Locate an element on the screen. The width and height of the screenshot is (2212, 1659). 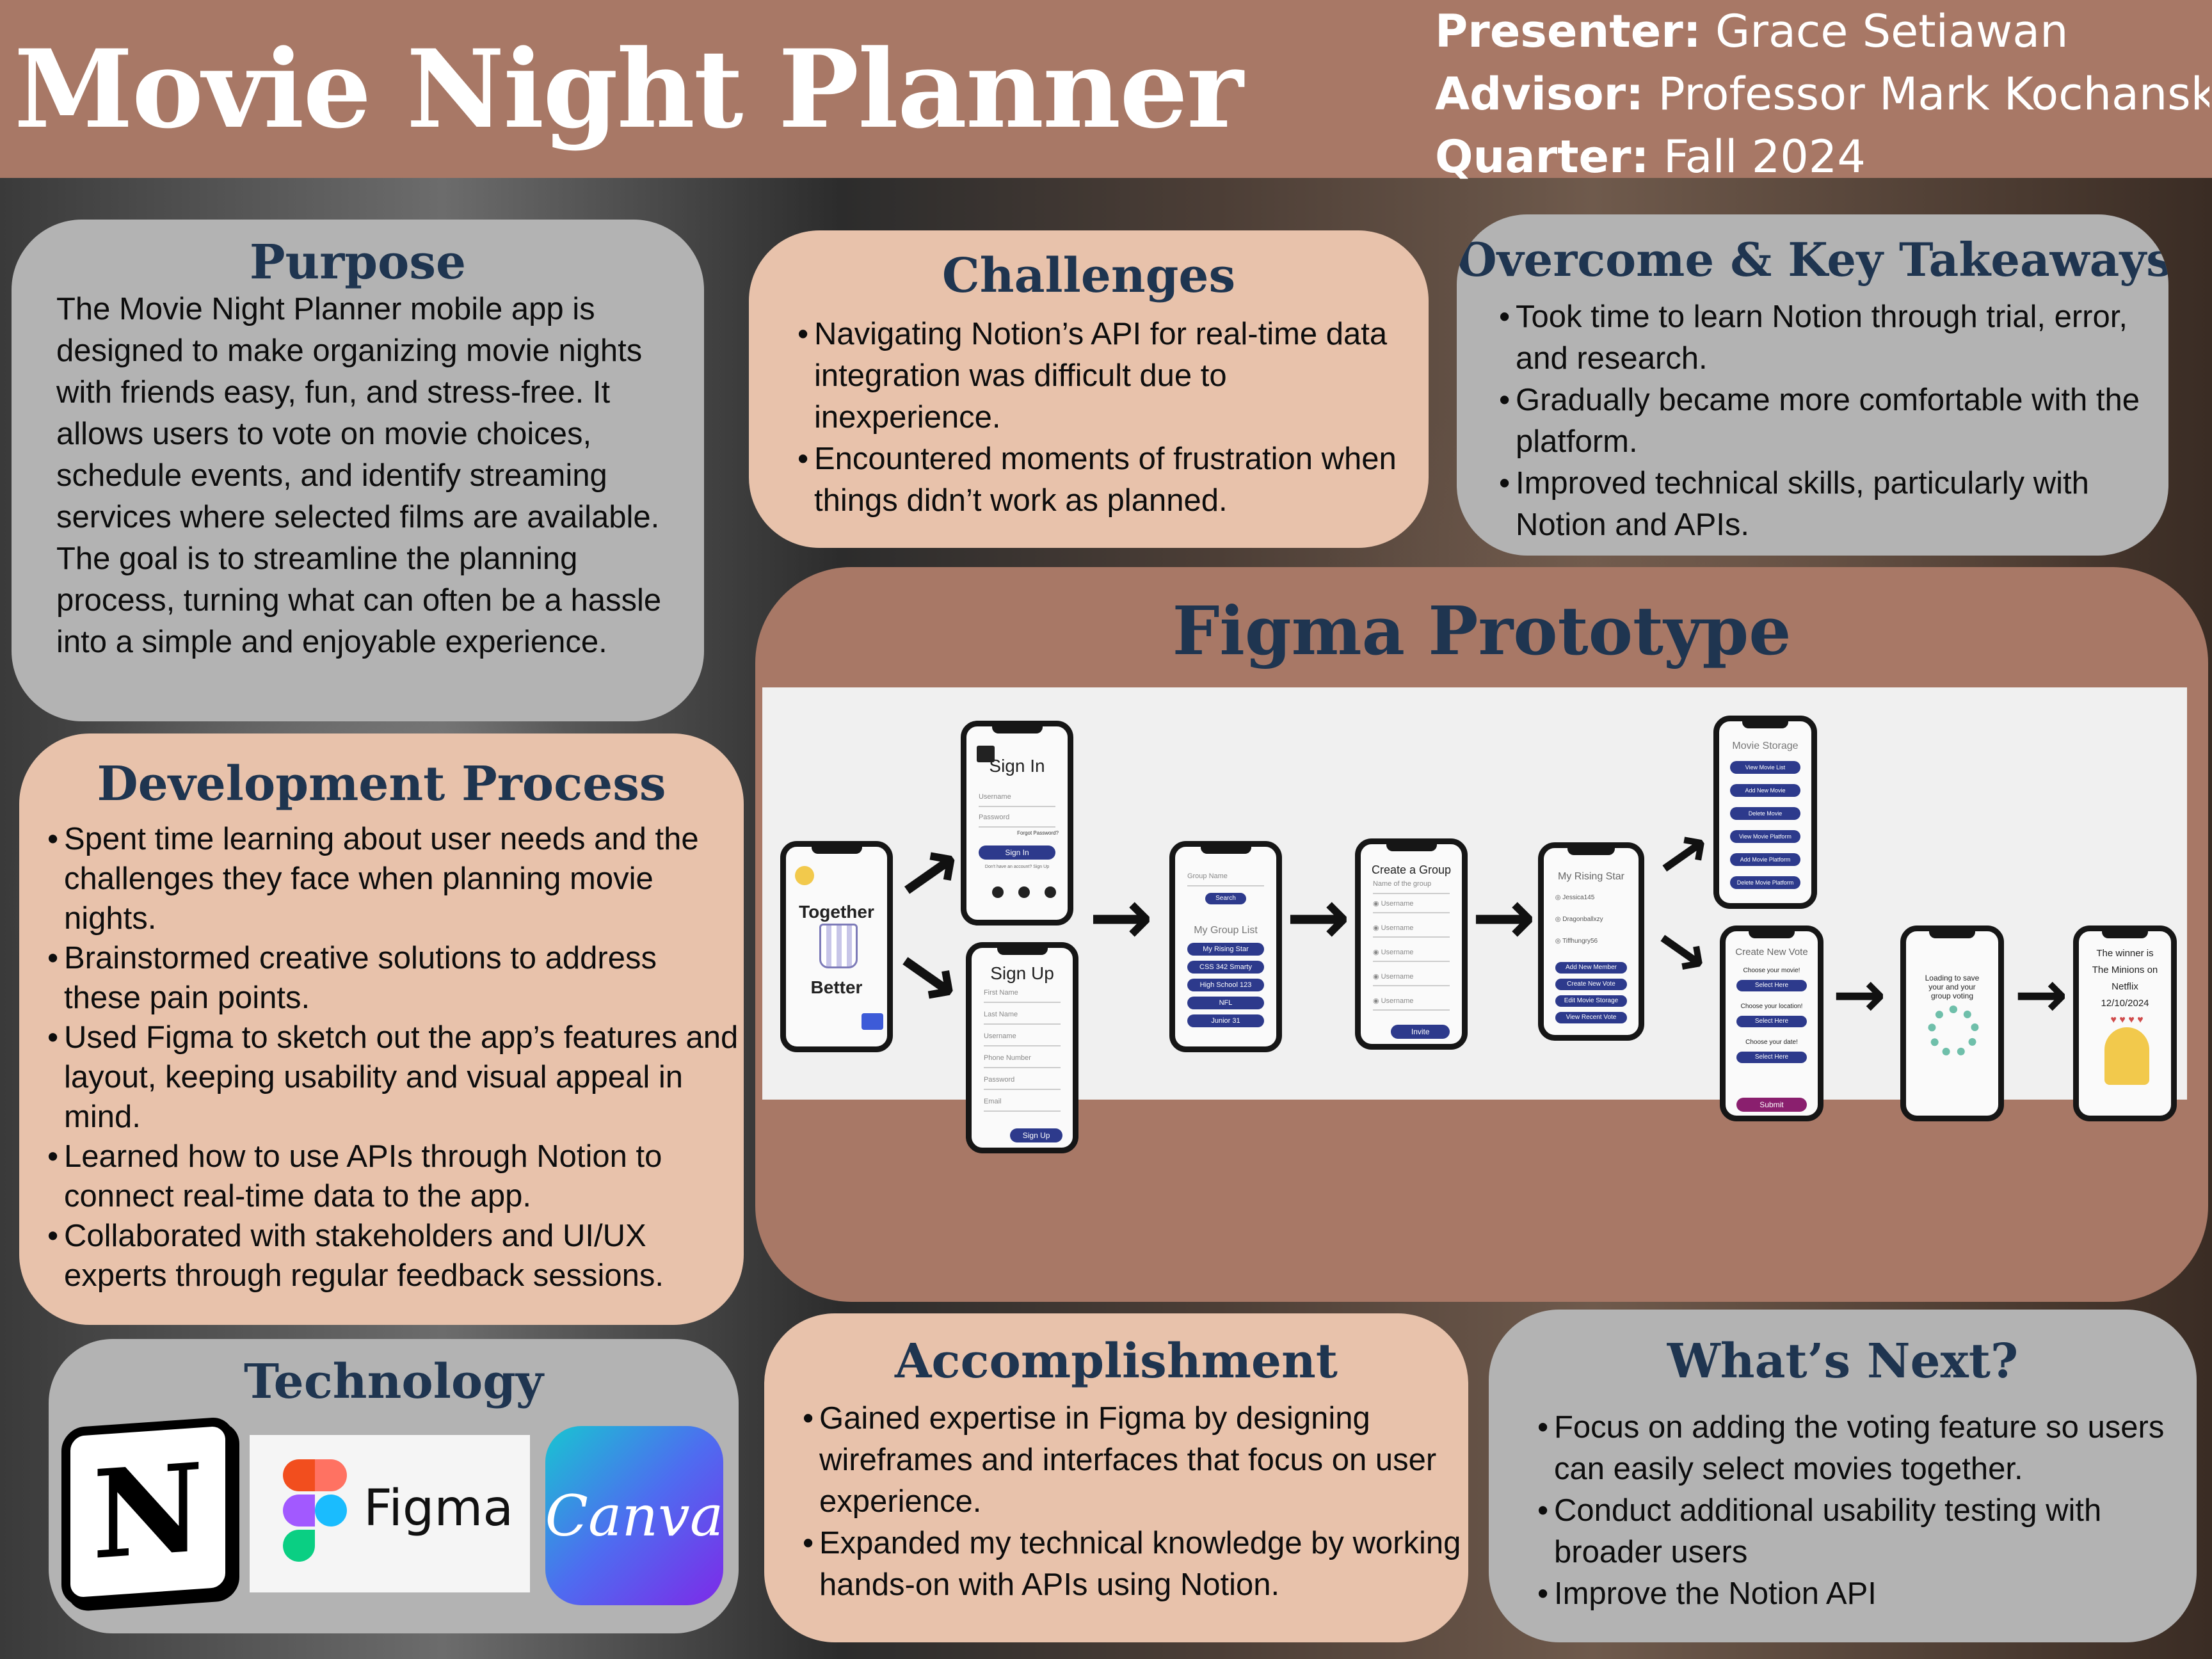
whats-next-heading: What’s Next? is located at coordinates (1843, 1361).